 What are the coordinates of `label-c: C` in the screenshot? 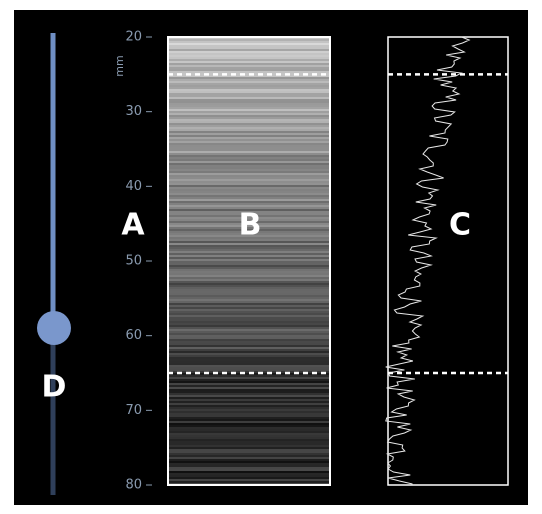 It's located at (460, 225).